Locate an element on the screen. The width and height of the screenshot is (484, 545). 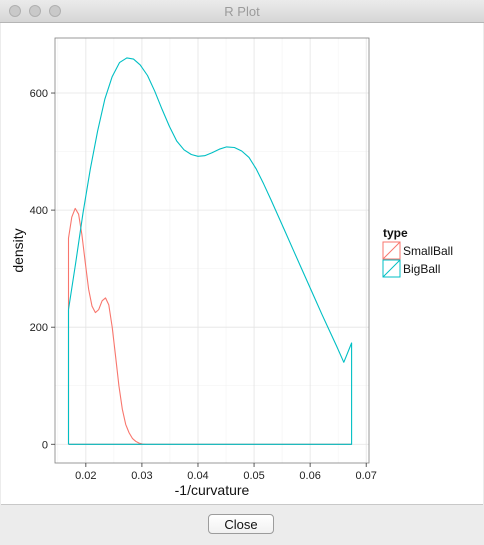
legend-title: type is located at coordinates (395, 233).